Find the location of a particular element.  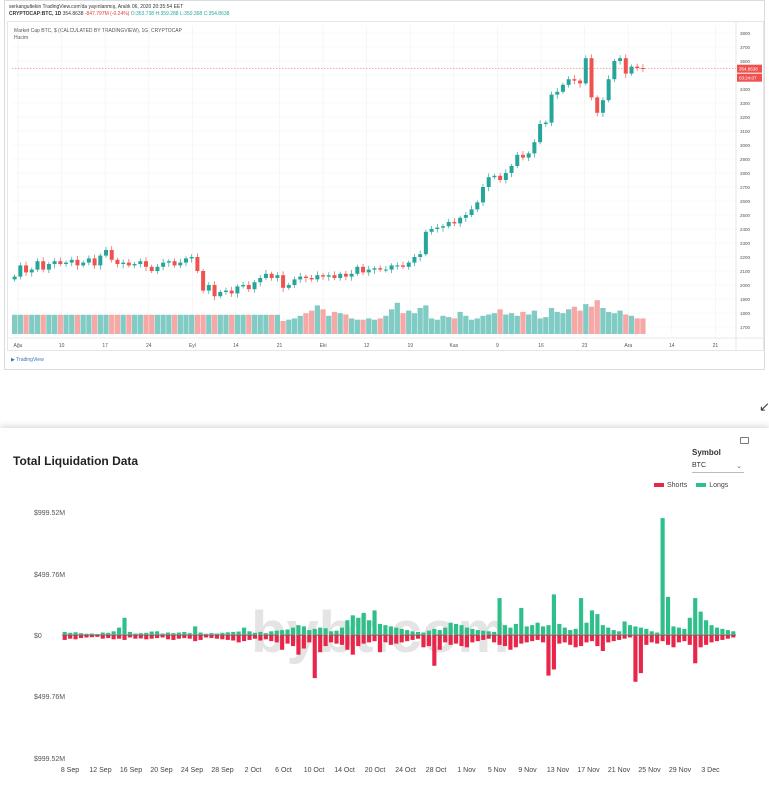

symbol-select: BTC ⌄ is located at coordinates (718, 466).